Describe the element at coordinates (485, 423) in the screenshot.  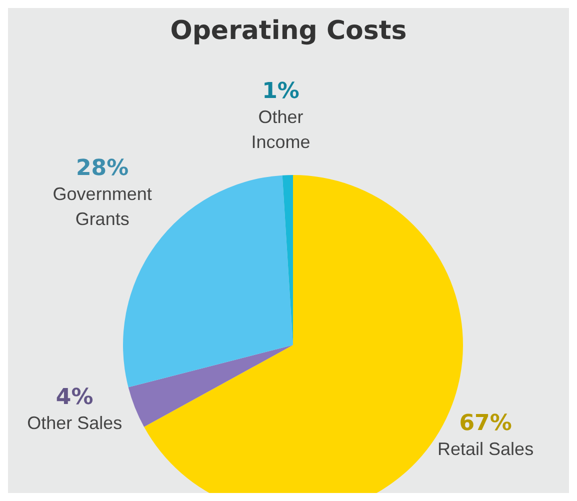
I see `data-label: 67%` at that location.